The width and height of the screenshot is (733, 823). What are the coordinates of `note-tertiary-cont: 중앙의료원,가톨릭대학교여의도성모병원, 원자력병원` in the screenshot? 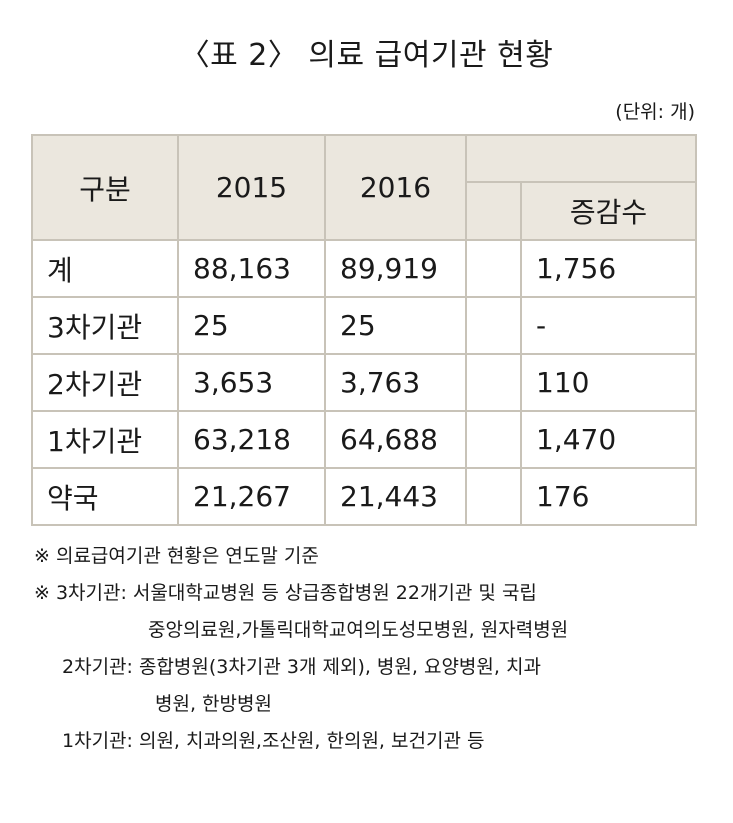 It's located at (358, 630).